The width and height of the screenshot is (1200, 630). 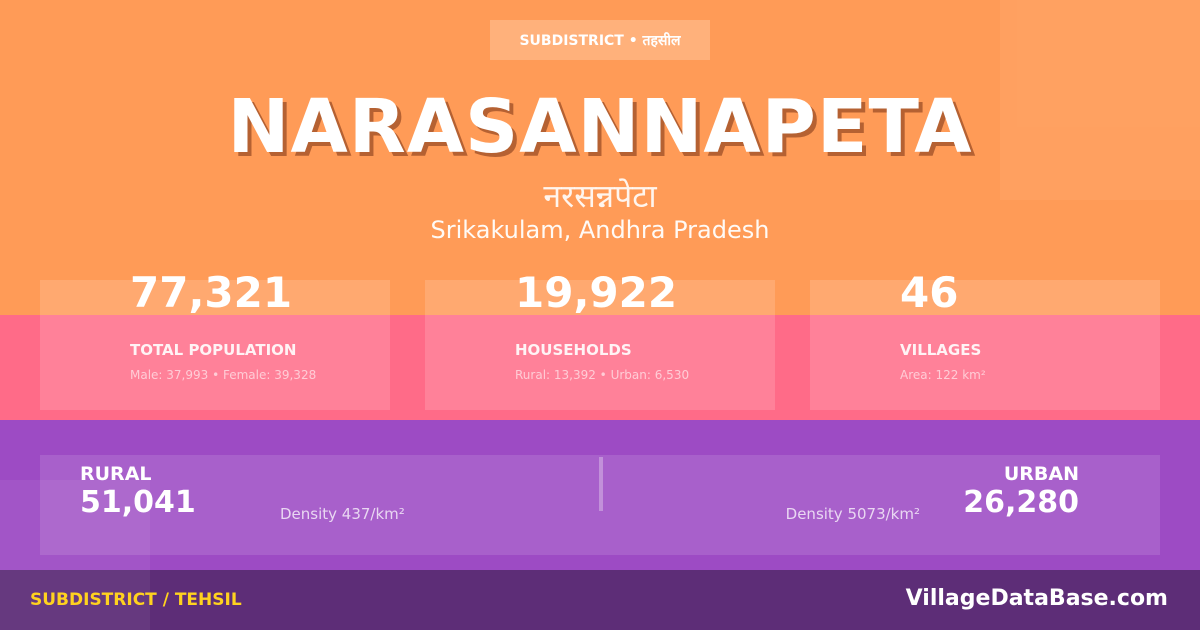 What do you see at coordinates (1041, 474) in the screenshot?
I see `urban-label: URBAN` at bounding box center [1041, 474].